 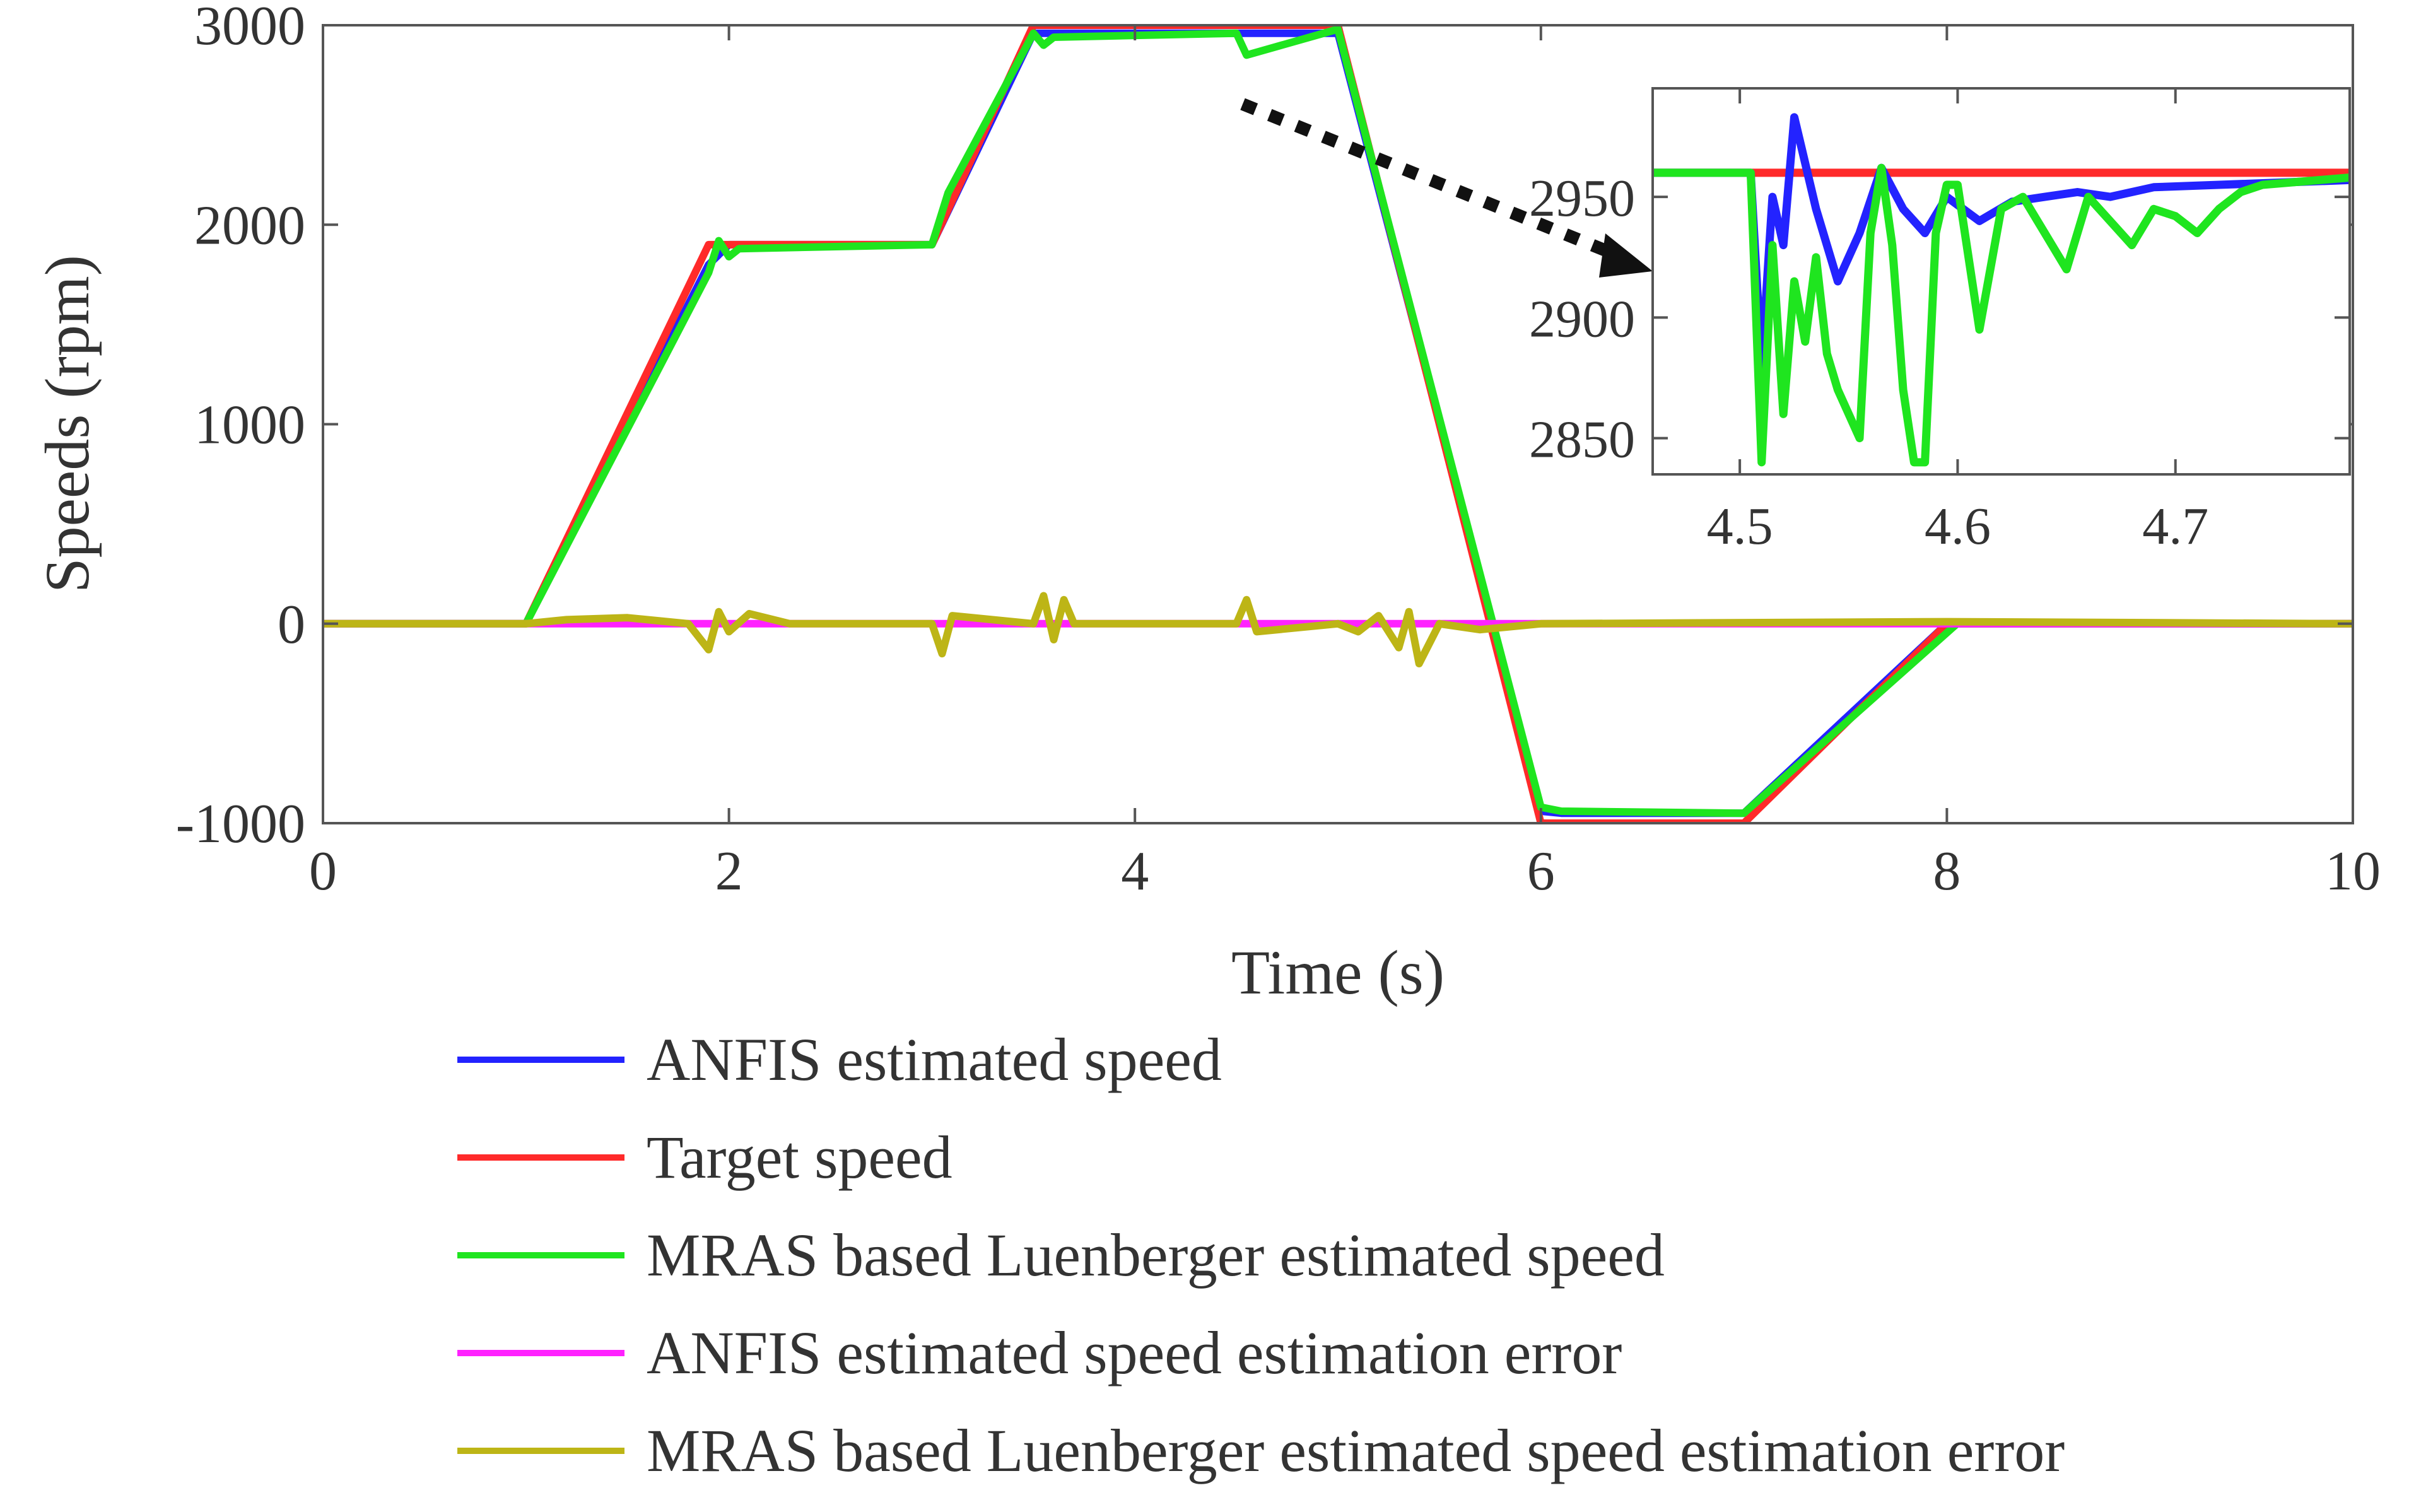 What do you see at coordinates (1156, 1255) in the screenshot?
I see `legend-label-mras-based-luenberger-estimated-speed: MRAS based Luenberger estimated speed` at bounding box center [1156, 1255].